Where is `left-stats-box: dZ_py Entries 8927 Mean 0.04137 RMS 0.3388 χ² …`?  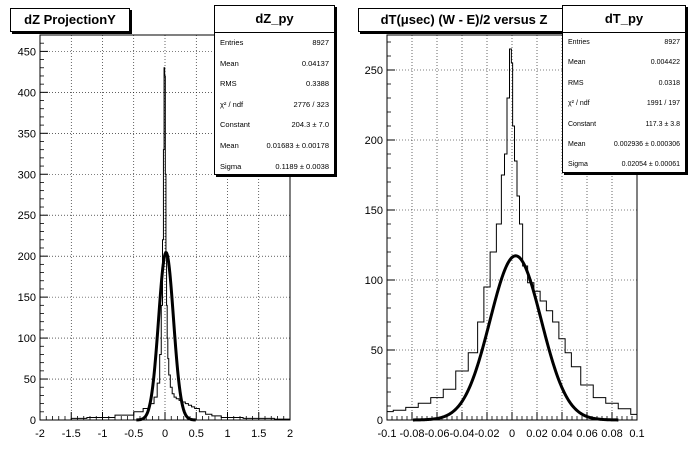
left-stats-box: dZ_py Entries 8927 Mean 0.04137 RMS 0.3388 χ² … is located at coordinates (274, 90).